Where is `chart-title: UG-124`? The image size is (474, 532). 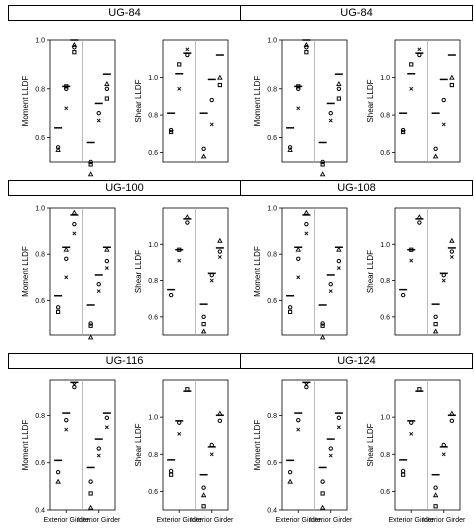 chart-title: UG-124 is located at coordinates (356, 361).